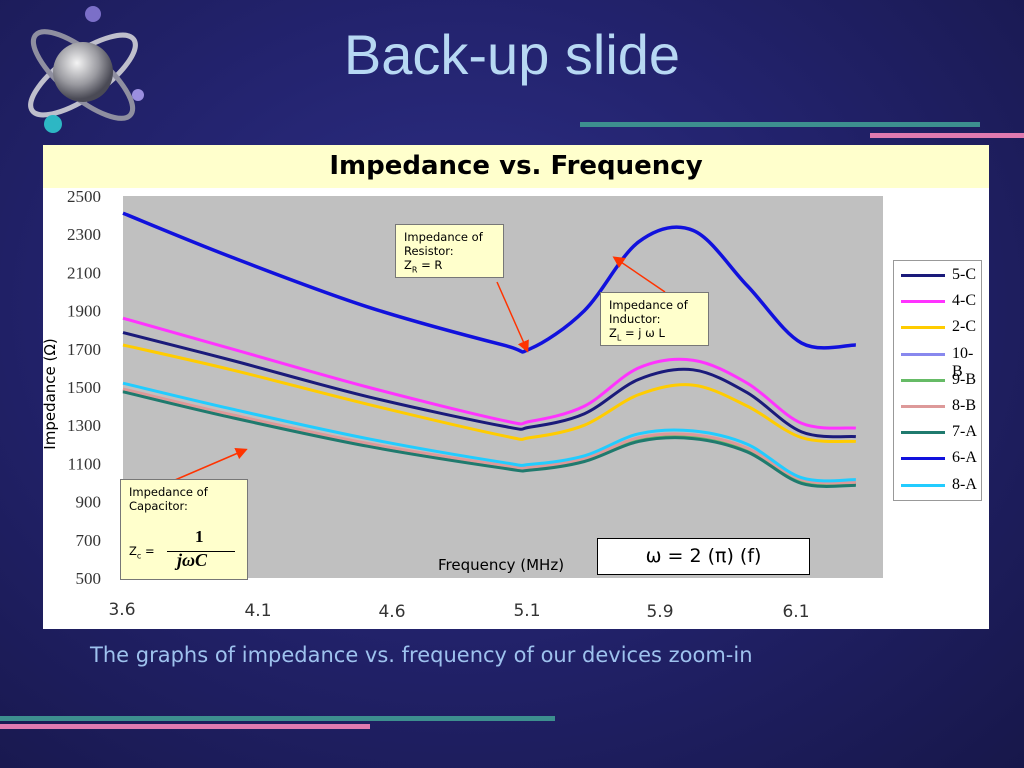 This screenshot has width=1024, height=768. Describe the element at coordinates (391, 612) in the screenshot. I see `x-tick-label: 4.6` at that location.